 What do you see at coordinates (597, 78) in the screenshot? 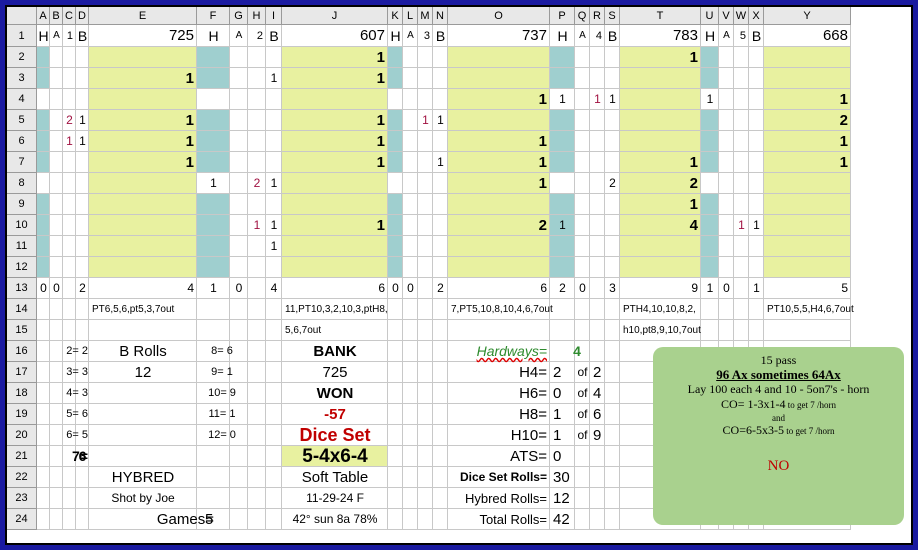
I see `cell-r3` at bounding box center [597, 78].